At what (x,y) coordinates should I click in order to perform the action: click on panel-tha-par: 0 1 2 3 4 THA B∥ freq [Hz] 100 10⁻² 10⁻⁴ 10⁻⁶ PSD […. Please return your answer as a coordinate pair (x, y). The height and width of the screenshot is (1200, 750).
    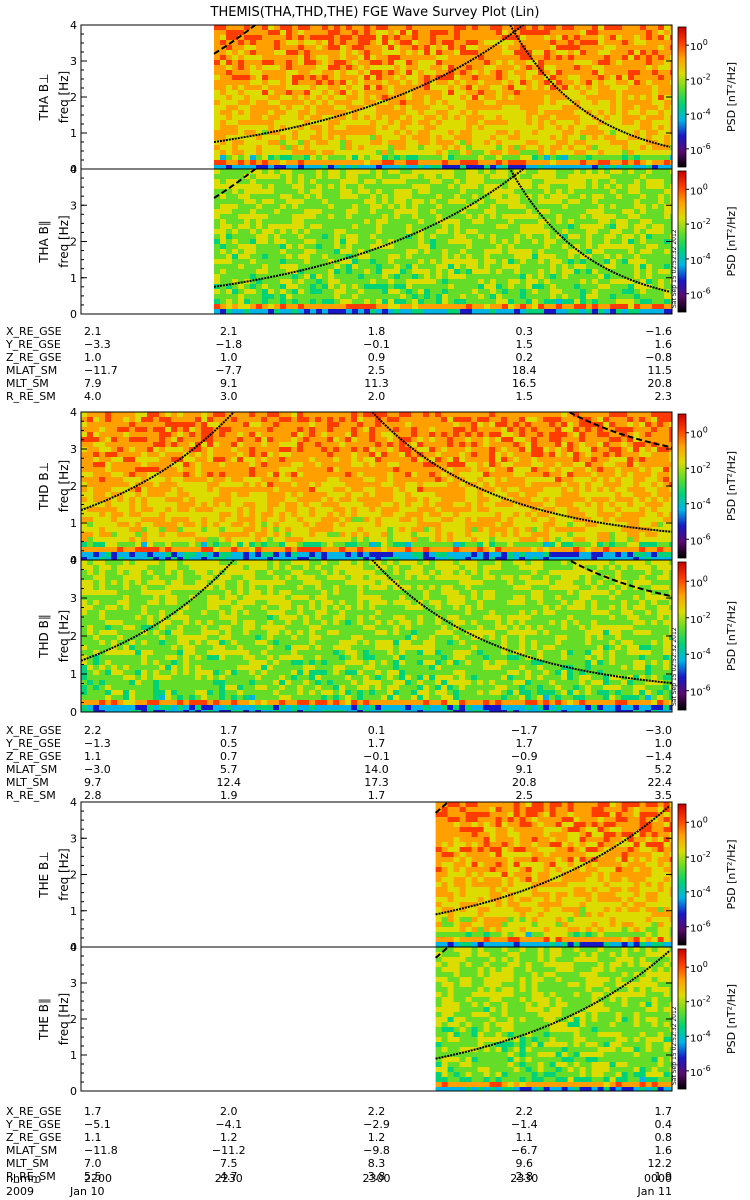
    Looking at the image, I should click on (387, 242).